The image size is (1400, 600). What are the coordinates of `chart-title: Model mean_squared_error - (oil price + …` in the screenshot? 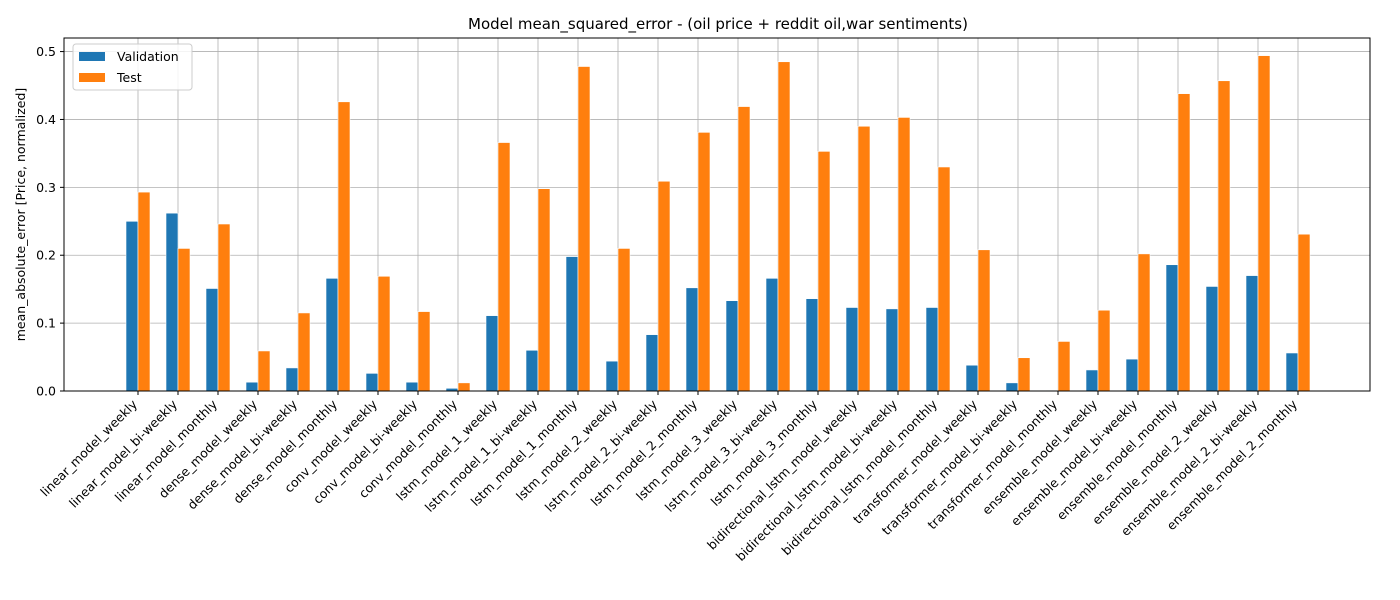 It's located at (718, 24).